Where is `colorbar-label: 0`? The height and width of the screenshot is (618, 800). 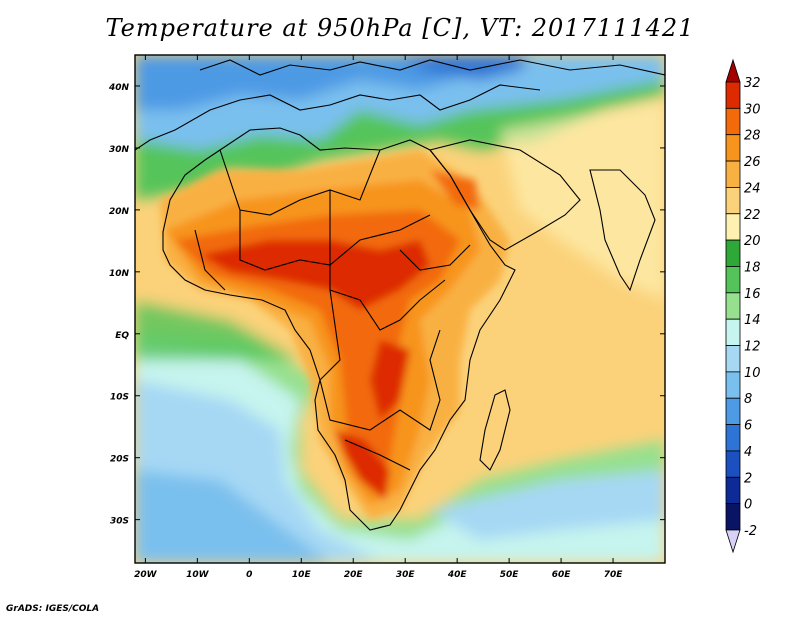
colorbar-label: 0 is located at coordinates (748, 505).